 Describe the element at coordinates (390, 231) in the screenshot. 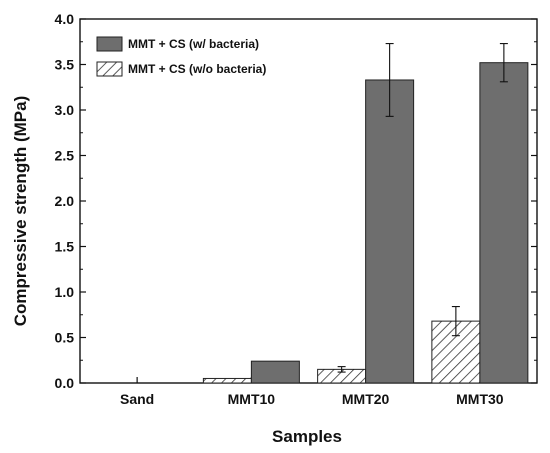

I see `bar-solid-mmt20` at that location.